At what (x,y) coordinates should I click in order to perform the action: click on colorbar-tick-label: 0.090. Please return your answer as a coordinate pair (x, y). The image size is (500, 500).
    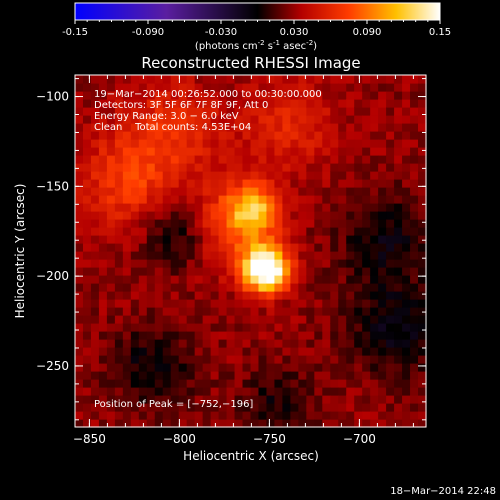
    Looking at the image, I should click on (367, 32).